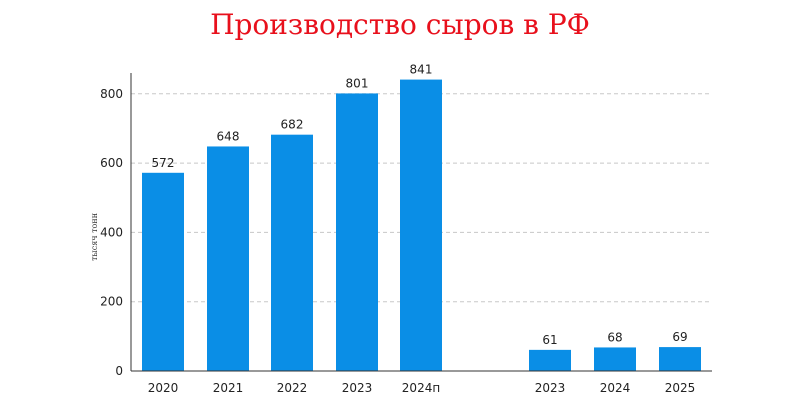  What do you see at coordinates (111, 94) in the screenshot?
I see `y-tick-label: 800` at bounding box center [111, 94].